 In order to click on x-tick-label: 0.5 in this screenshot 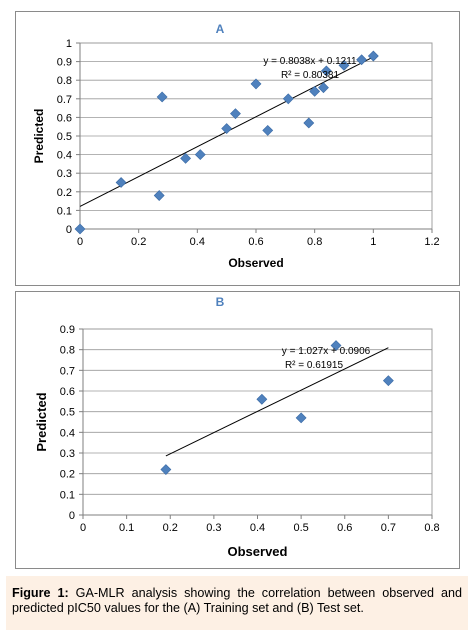, I will do `click(300, 528)`.